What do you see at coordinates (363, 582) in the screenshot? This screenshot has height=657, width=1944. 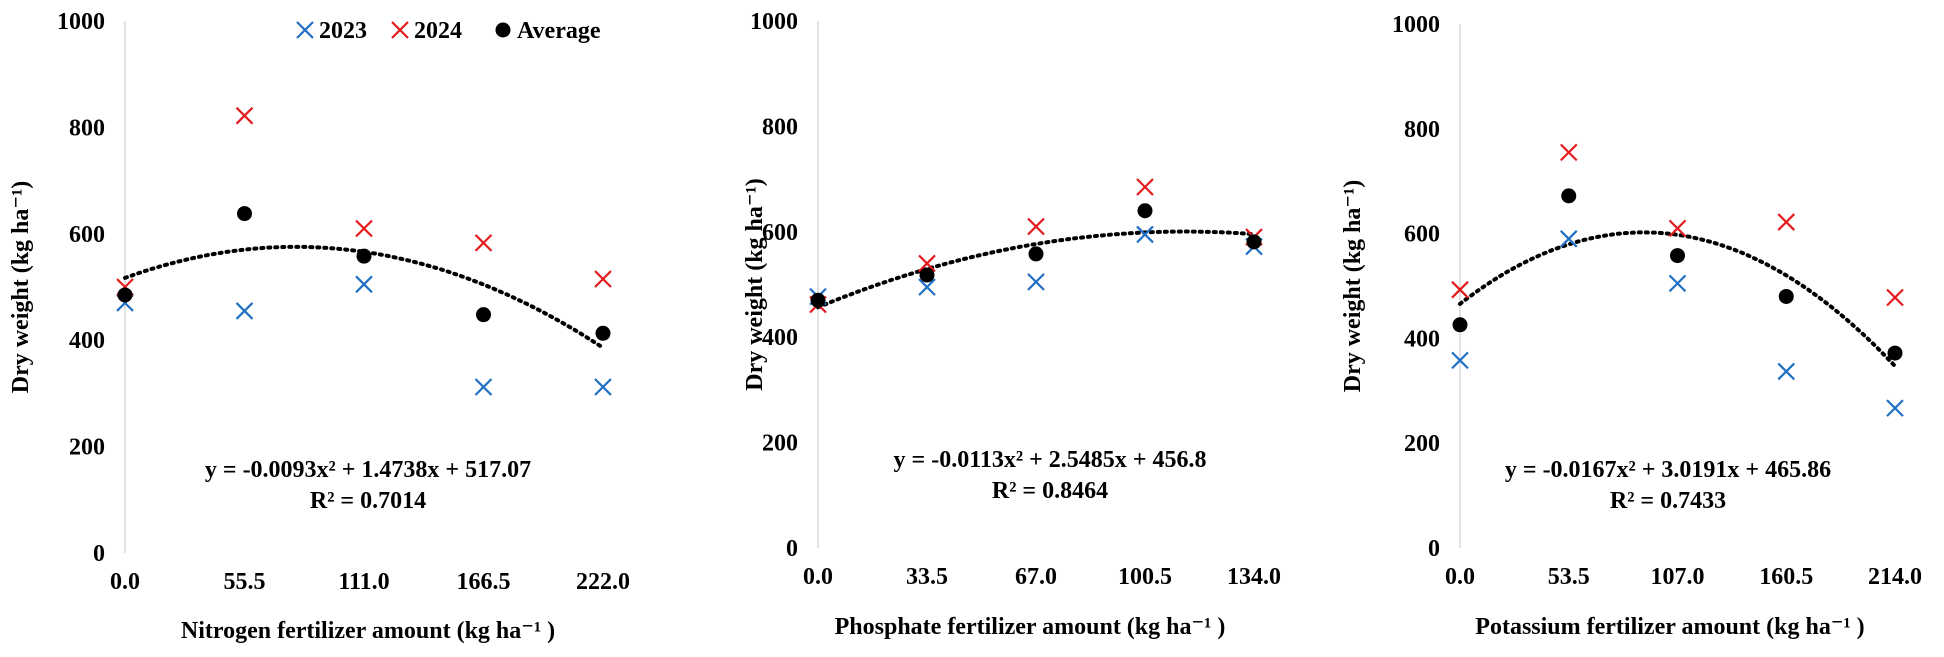 I see `x-tick-label: 111.0` at bounding box center [363, 582].